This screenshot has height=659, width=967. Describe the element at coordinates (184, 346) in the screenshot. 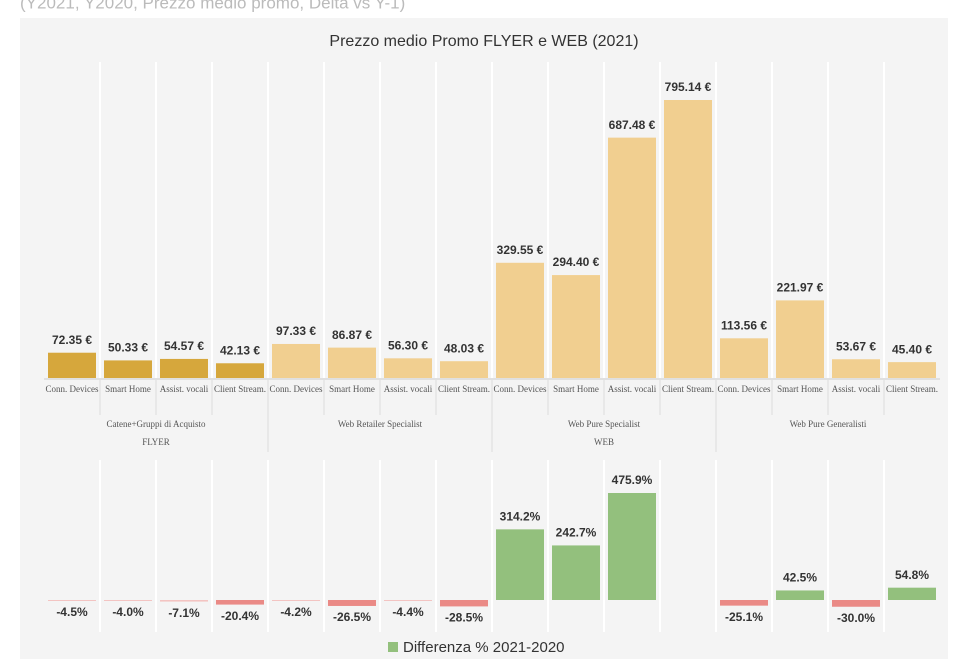

I see `data-label: 54.57 €` at that location.